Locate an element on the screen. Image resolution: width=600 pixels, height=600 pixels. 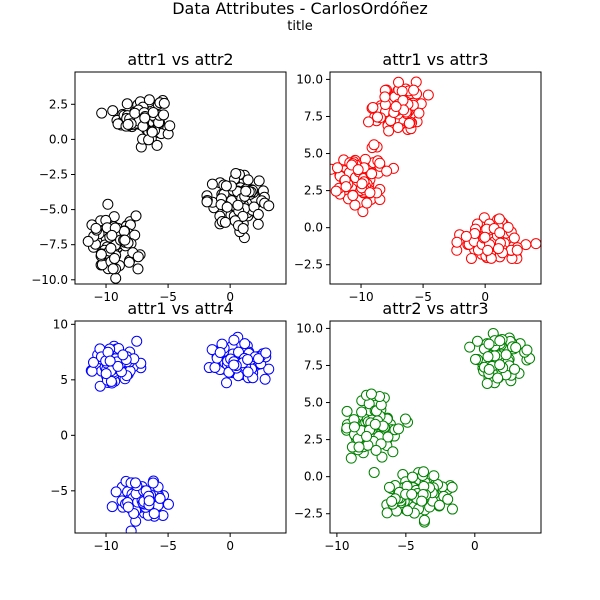
subplot-title: attr1 vs attr4 is located at coordinates (180, 308).